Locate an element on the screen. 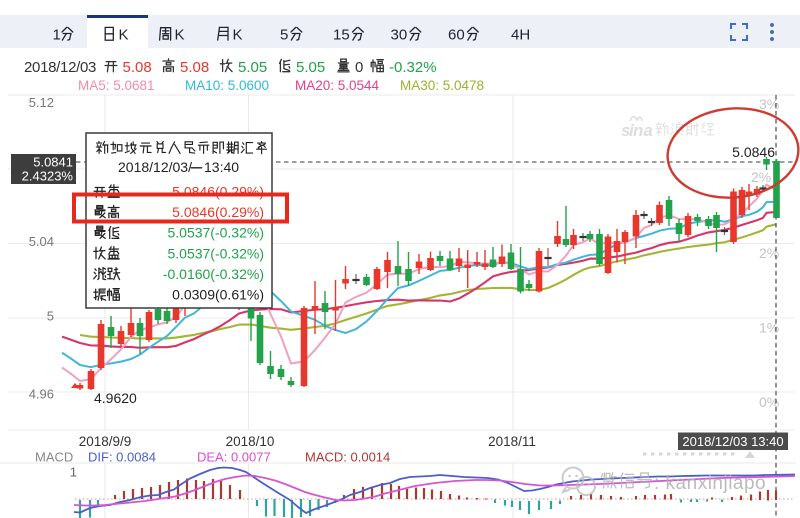  svg-text: 5.0846 is located at coordinates (753, 152).